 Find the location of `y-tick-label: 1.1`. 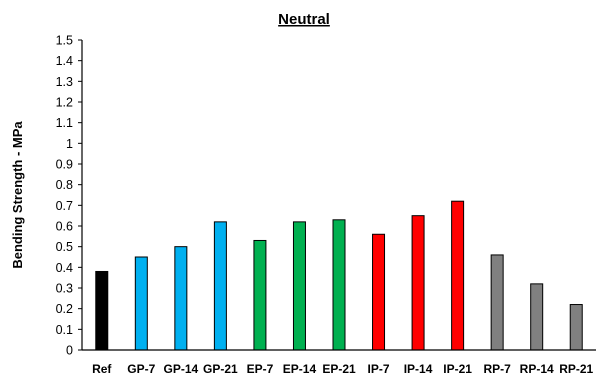

y-tick-label: 1.1 is located at coordinates (64, 123).